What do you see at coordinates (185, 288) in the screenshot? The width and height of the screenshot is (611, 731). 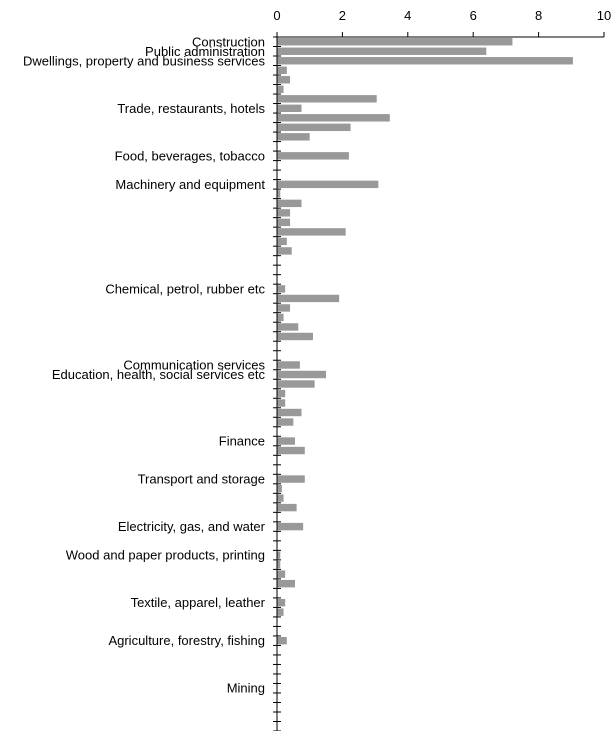 I see `category-label: Chemical, petrol, rubber etc` at bounding box center [185, 288].